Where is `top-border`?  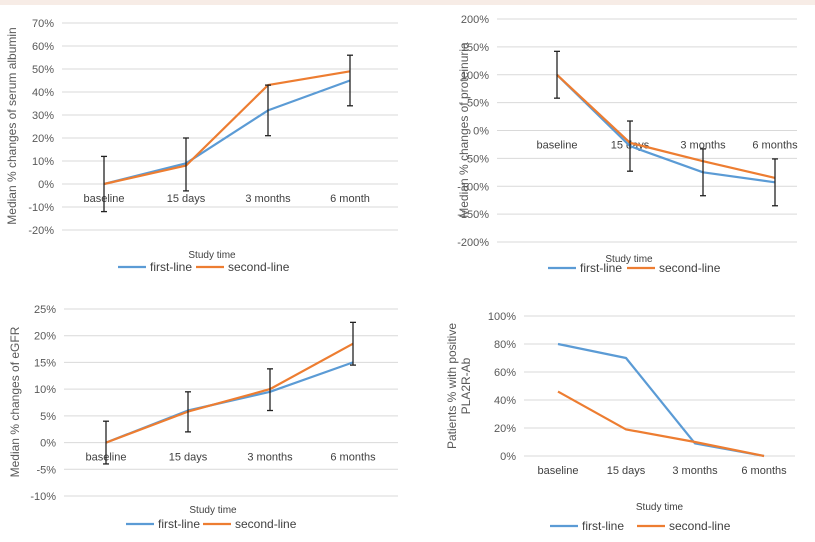 top-border is located at coordinates (407, 2).